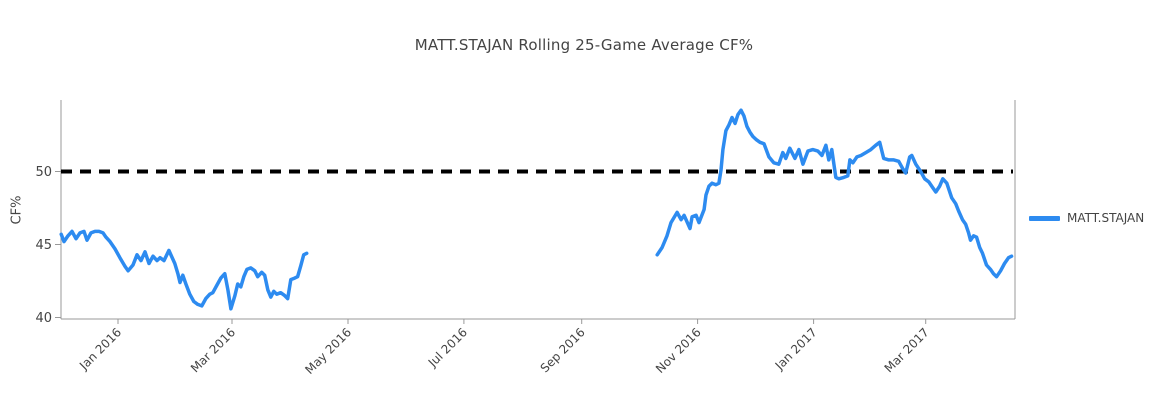 This screenshot has width=1168, height=400. Describe the element at coordinates (678, 350) in the screenshot. I see `x-tick-label: Nov 2016` at that location.